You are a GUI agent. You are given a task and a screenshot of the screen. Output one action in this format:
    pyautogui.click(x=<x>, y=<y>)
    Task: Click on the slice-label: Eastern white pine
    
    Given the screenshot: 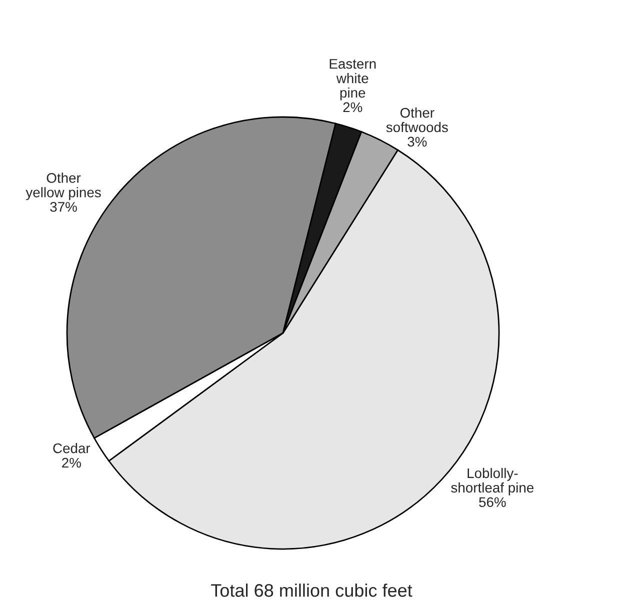 What is the action you would take?
    pyautogui.click(x=353, y=79)
    